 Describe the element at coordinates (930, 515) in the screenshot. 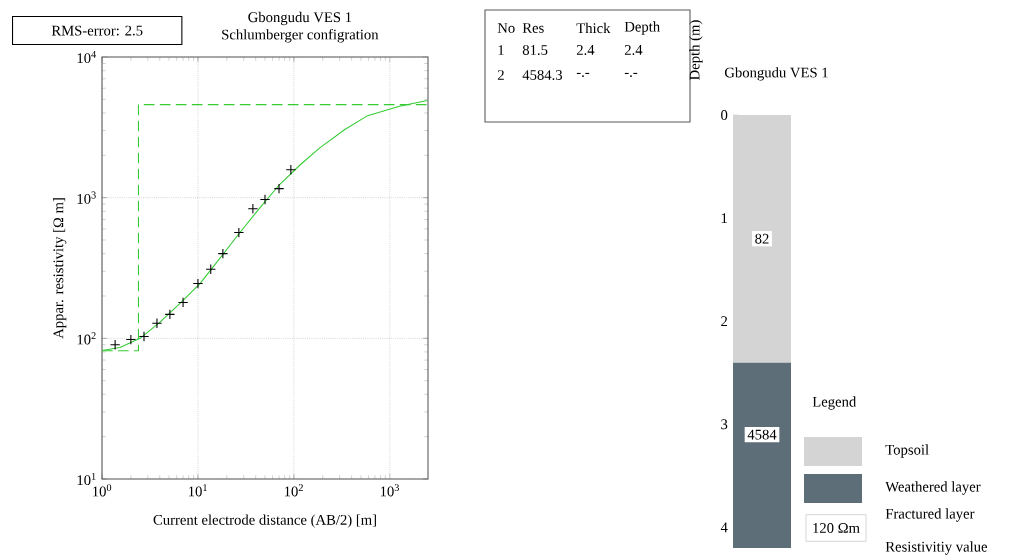

I see `text: Fractured layer` at that location.